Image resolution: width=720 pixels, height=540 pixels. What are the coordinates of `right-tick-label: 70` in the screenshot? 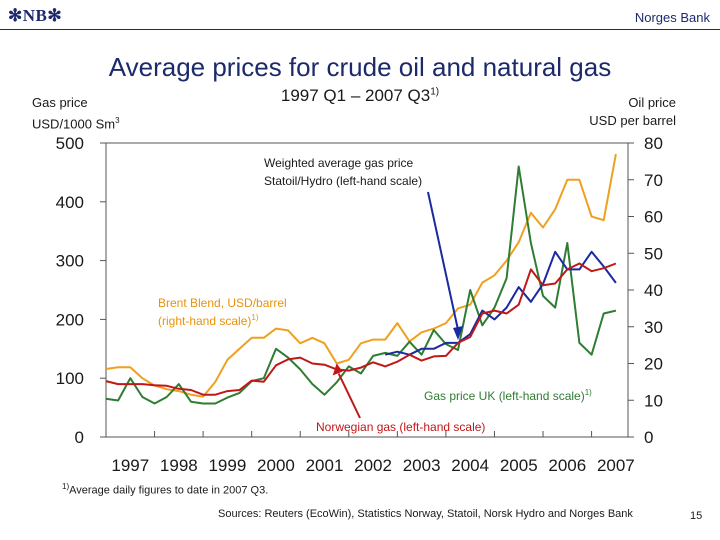 It's located at (653, 180).